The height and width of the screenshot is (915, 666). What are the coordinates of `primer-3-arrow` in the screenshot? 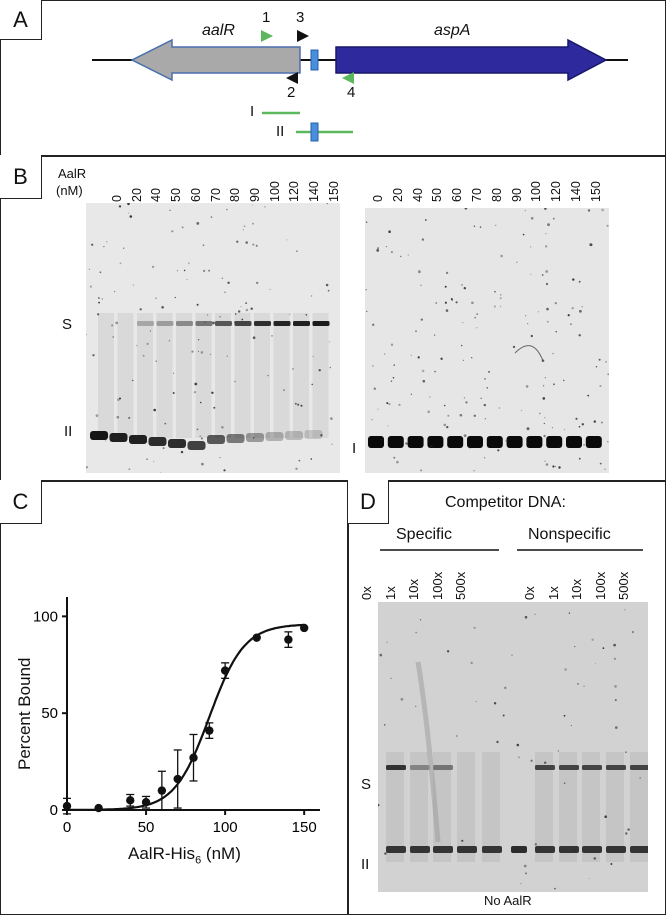 It's located at (303, 36).